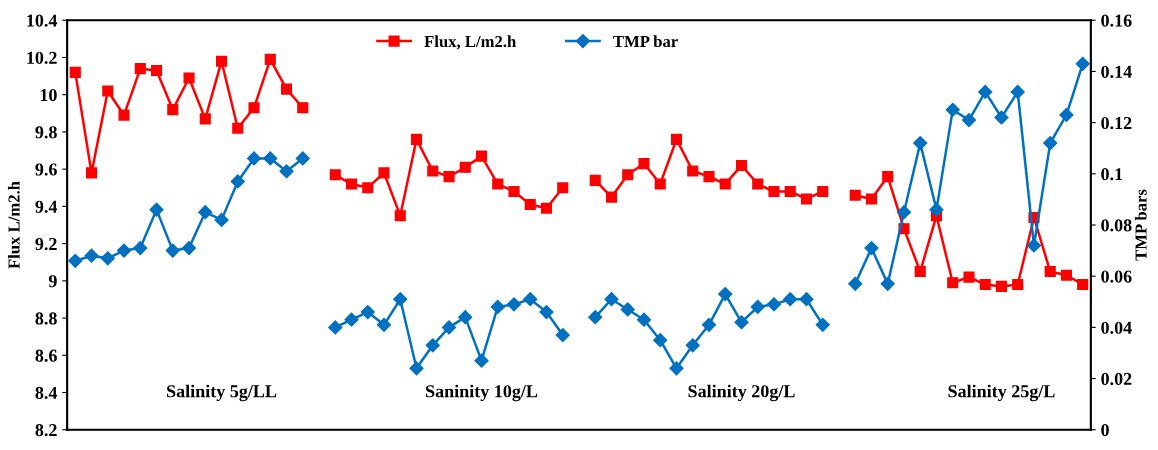 This screenshot has width=1158, height=450. What do you see at coordinates (222, 393) in the screenshot?
I see `annotation: Salinity 5g/LL` at bounding box center [222, 393].